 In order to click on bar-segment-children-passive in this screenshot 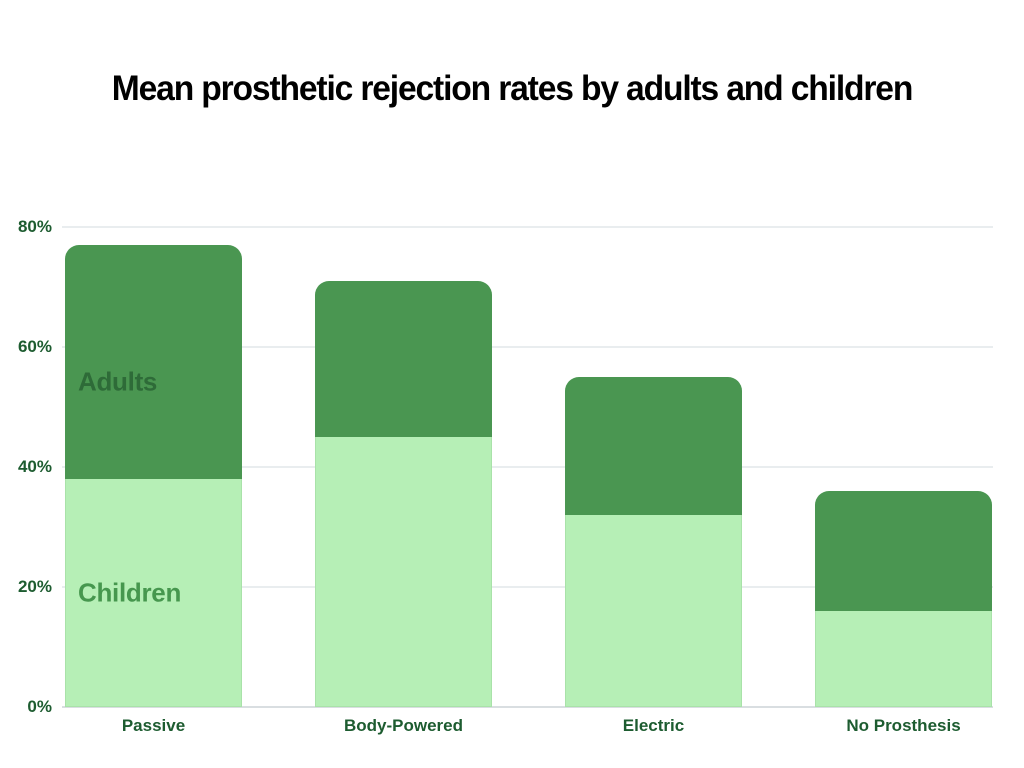, I will do `click(153, 593)`.